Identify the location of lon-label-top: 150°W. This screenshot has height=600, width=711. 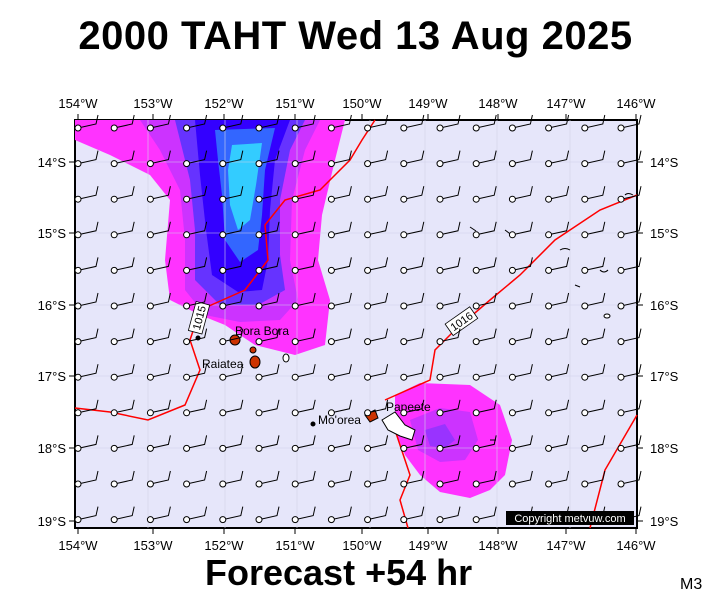
(362, 103).